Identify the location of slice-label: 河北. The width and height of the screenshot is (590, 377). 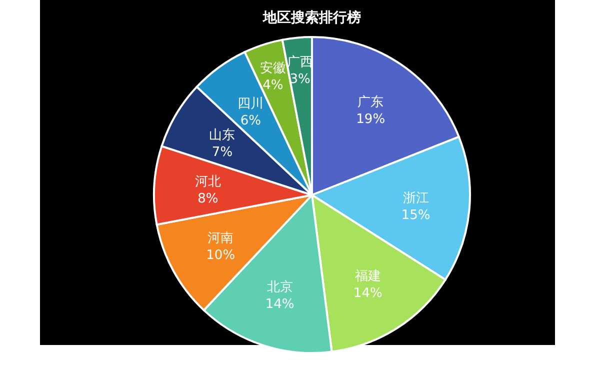
(207, 182).